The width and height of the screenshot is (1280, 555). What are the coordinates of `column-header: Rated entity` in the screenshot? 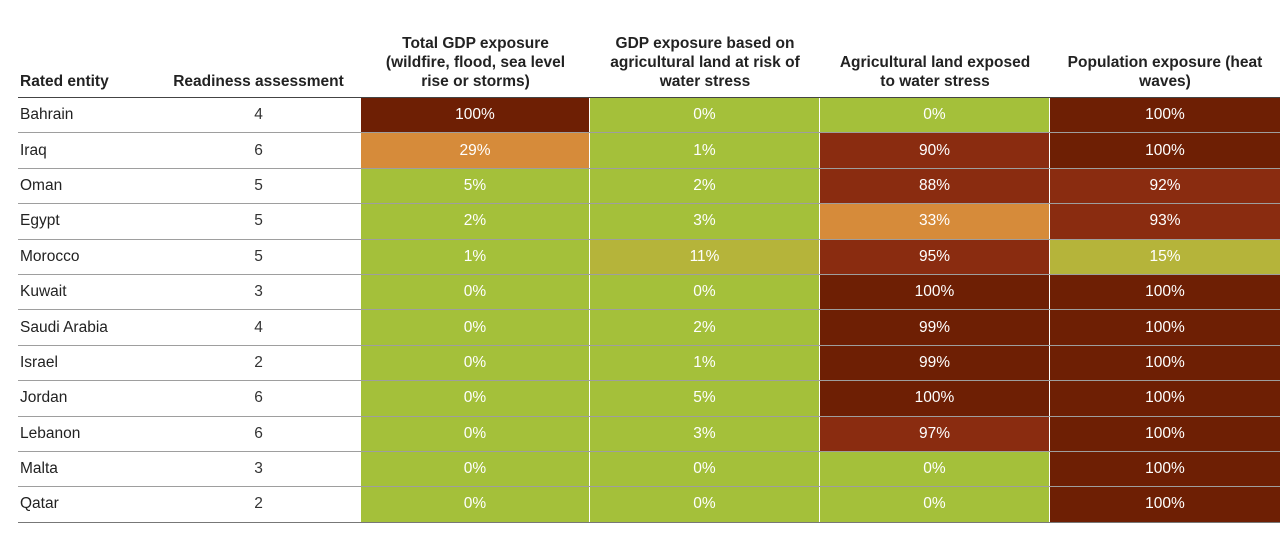 It's located at (87, 84).